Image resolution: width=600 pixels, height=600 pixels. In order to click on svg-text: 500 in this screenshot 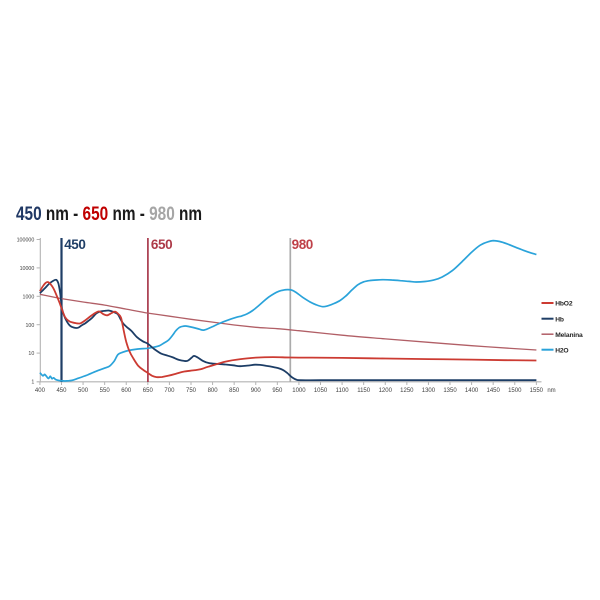, I will do `click(83, 391)`.